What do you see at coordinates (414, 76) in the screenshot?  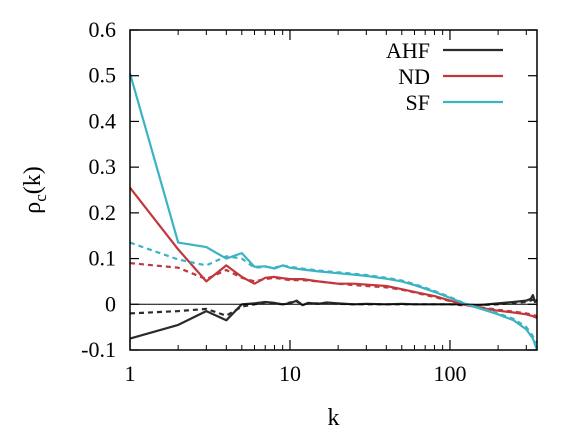 I see `legend-label-nd: ND` at bounding box center [414, 76].